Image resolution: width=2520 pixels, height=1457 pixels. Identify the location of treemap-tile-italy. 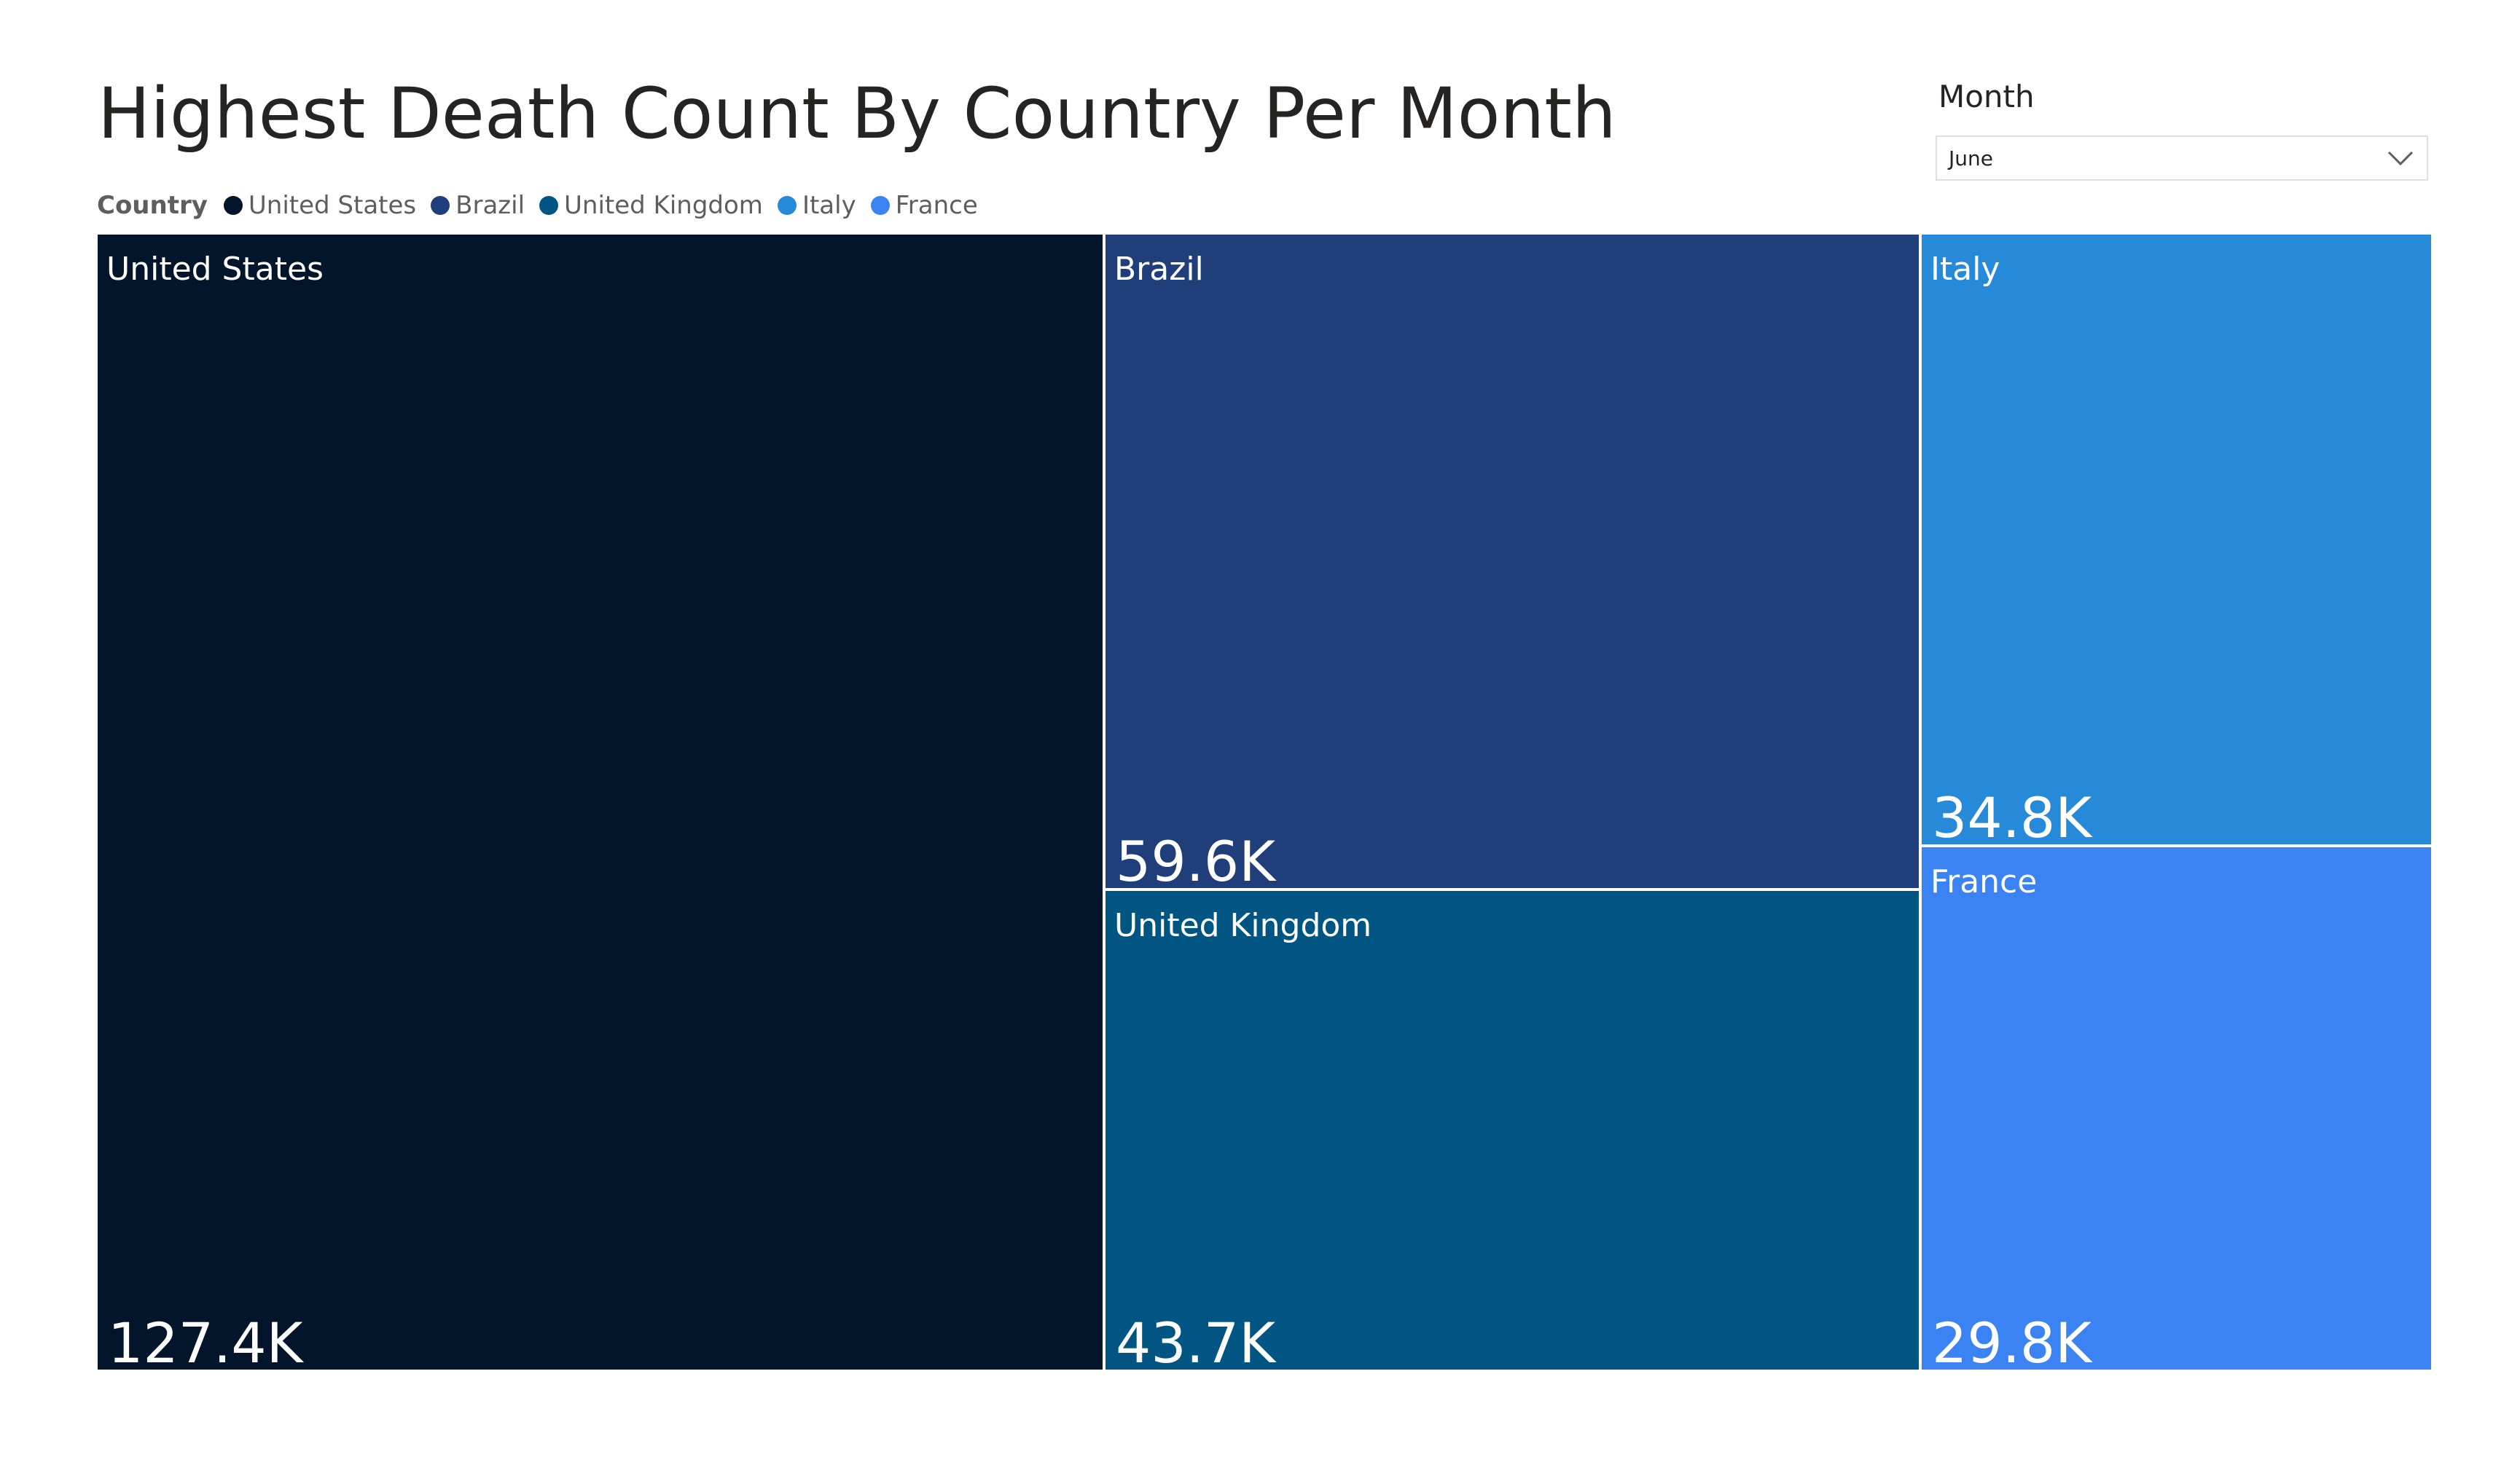
(2176, 539).